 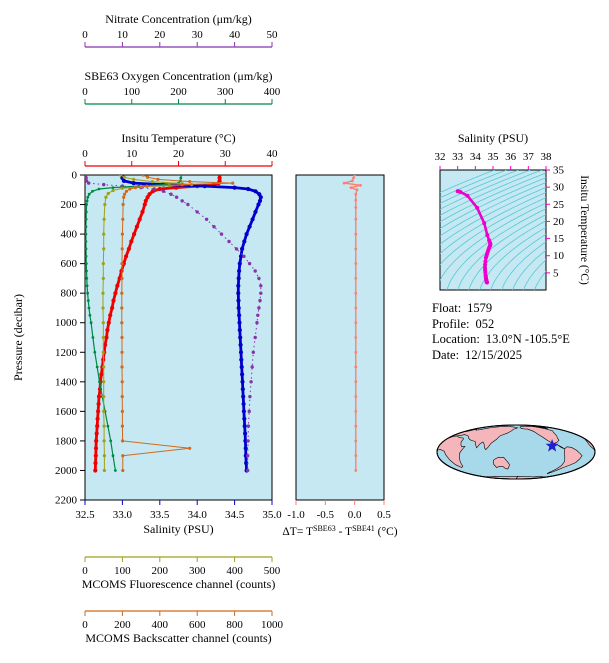 What do you see at coordinates (198, 35) in the screenshot?
I see `nitrate-tick-label: 30` at bounding box center [198, 35].